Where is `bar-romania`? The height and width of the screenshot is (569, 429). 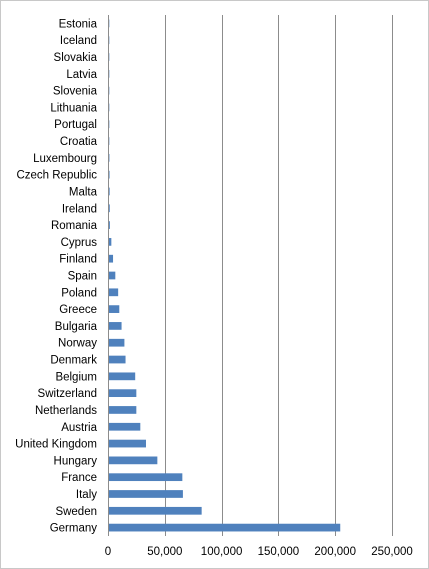 bar-romania is located at coordinates (109, 225).